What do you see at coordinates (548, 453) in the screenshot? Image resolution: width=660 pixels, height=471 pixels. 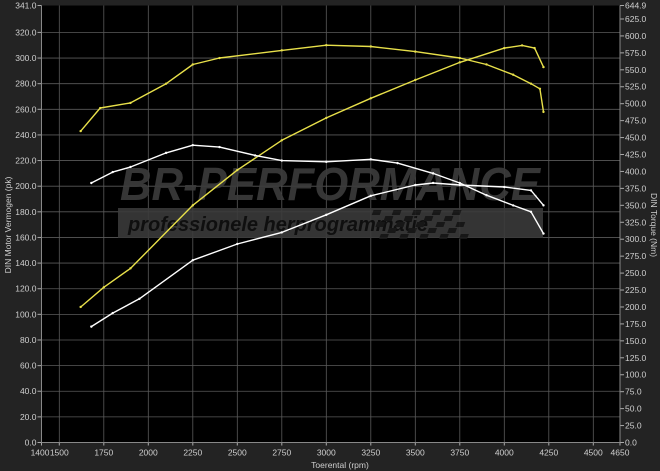 I see `x-tick-label: 4250` at bounding box center [548, 453].